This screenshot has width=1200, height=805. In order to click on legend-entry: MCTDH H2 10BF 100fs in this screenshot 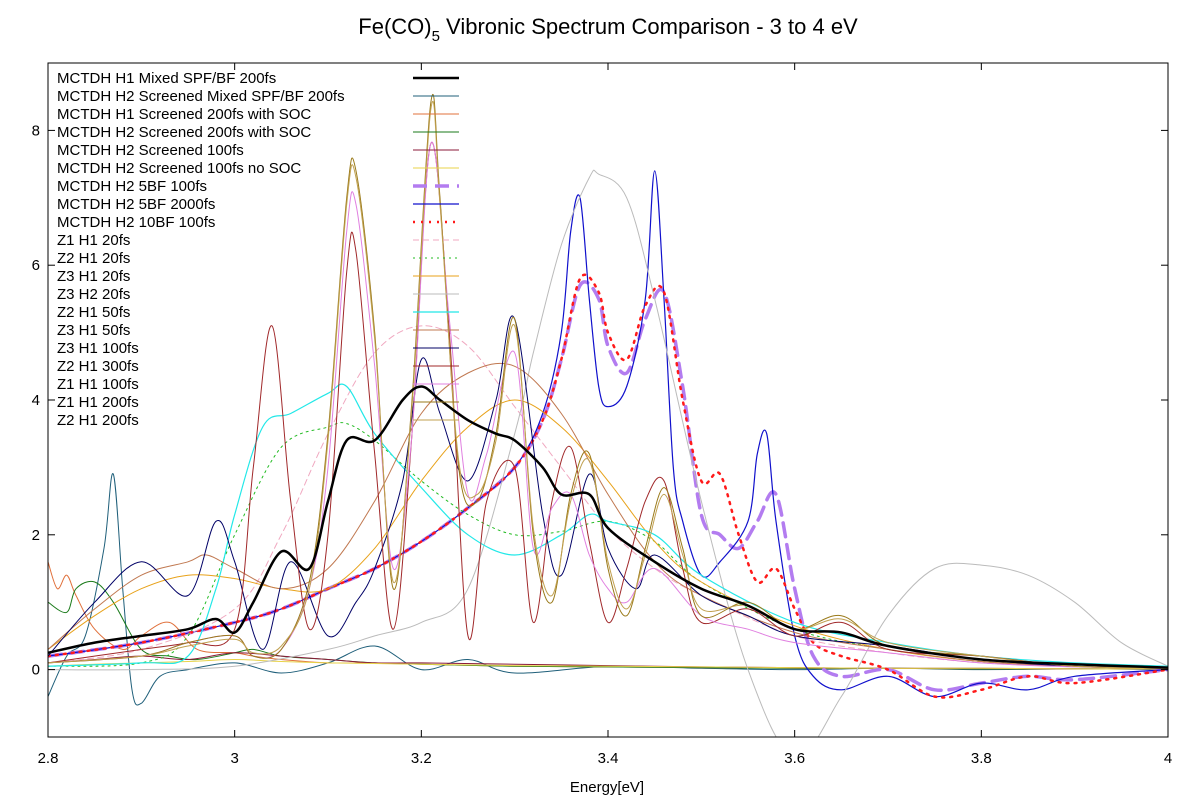, I will do `click(258, 222)`.